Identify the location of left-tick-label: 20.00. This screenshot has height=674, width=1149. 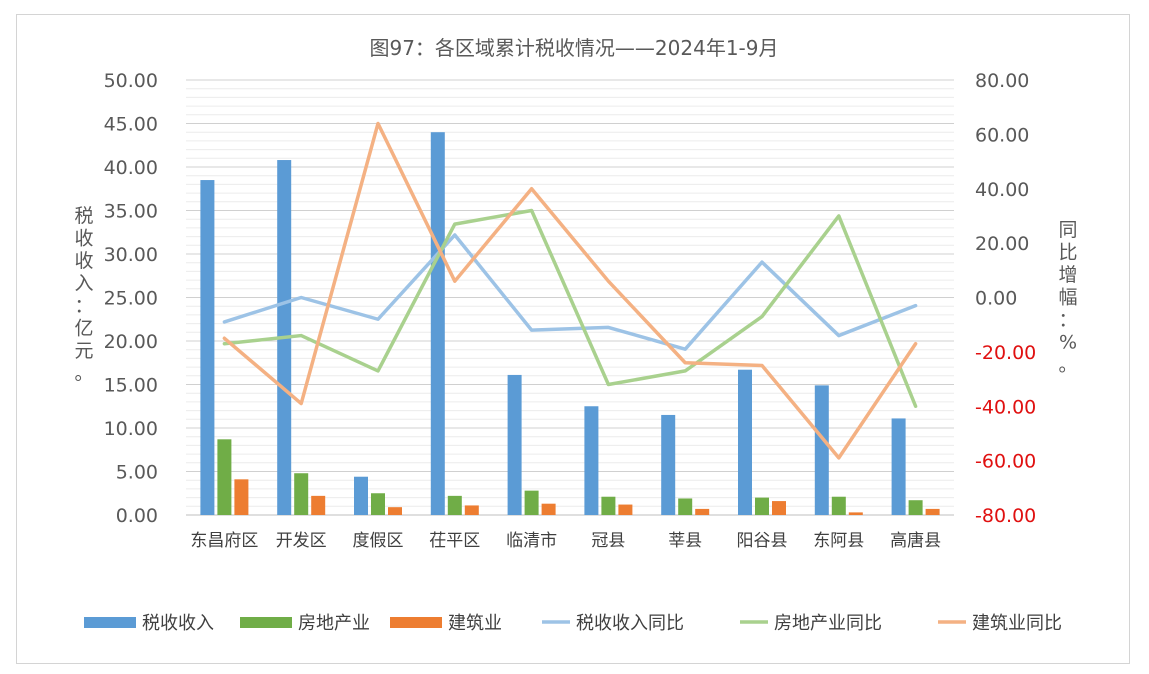
(131, 342).